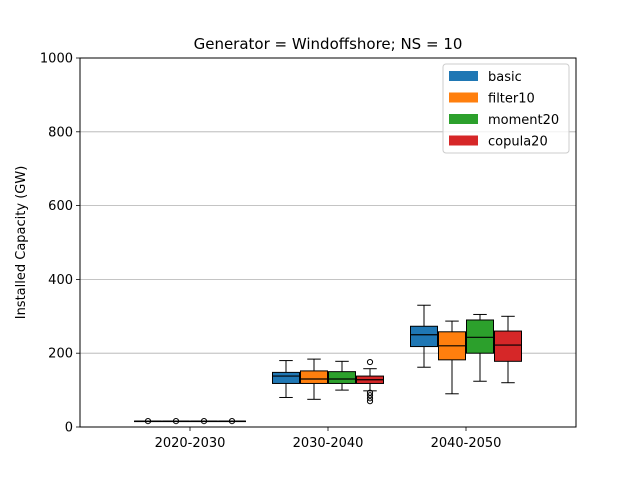  What do you see at coordinates (505, 77) in the screenshot?
I see `legend-label: basic` at bounding box center [505, 77].